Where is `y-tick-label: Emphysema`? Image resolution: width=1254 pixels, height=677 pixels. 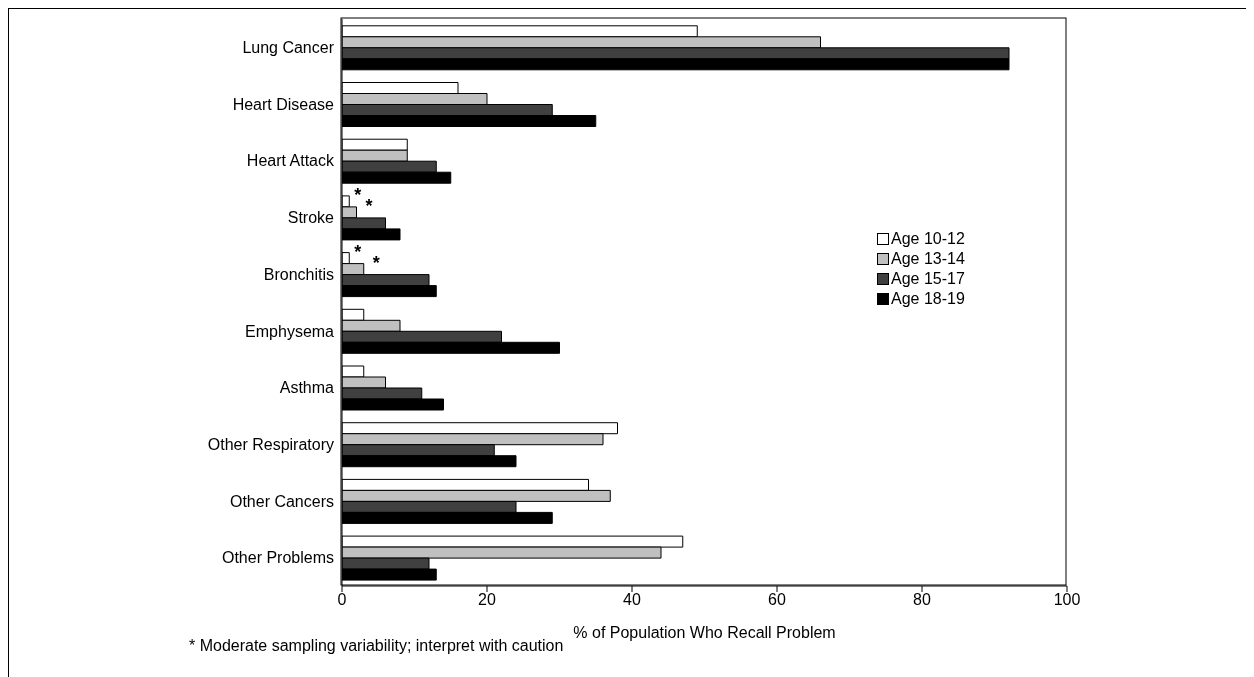
y-tick-label: Emphysema is located at coordinates (290, 331).